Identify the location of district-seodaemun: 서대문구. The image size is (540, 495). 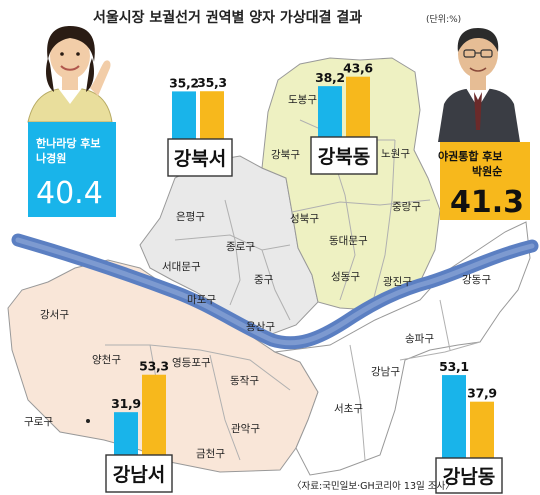
(181, 267).